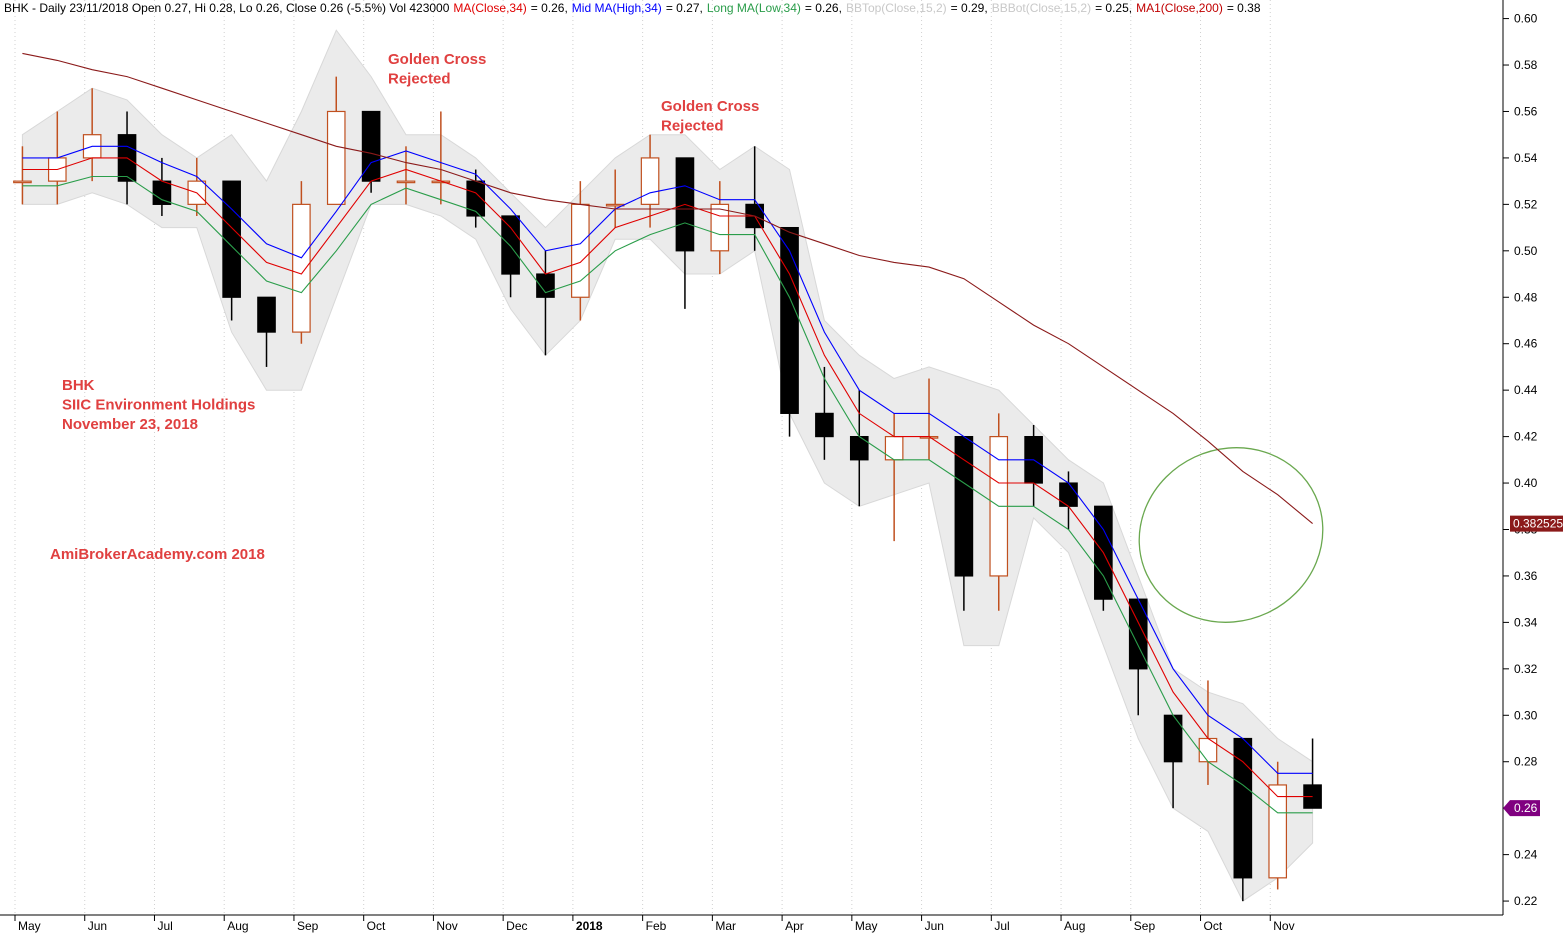 This screenshot has width=1563, height=934. I want to click on x-tick-label: Dec, so click(516, 926).